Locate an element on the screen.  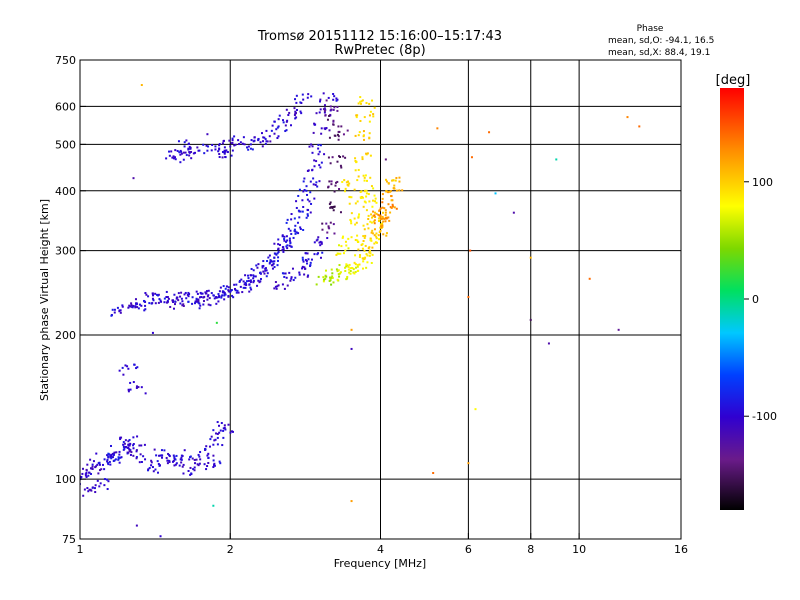
y-tick-label: 100 is located at coordinates (65, 479).